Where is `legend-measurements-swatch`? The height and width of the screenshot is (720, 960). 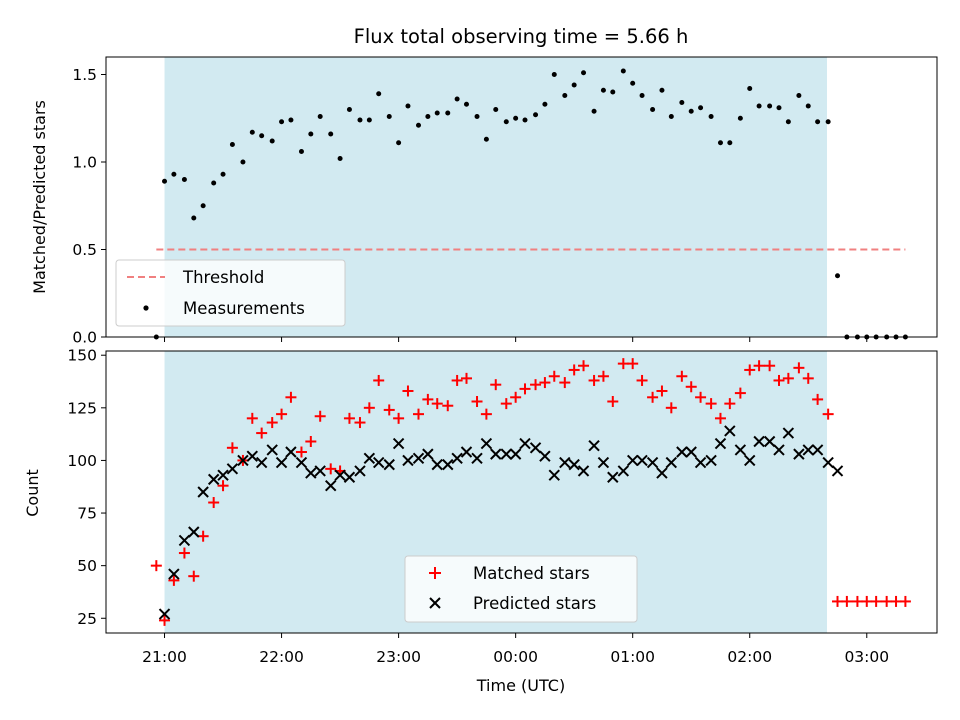
legend-measurements-swatch is located at coordinates (146, 308).